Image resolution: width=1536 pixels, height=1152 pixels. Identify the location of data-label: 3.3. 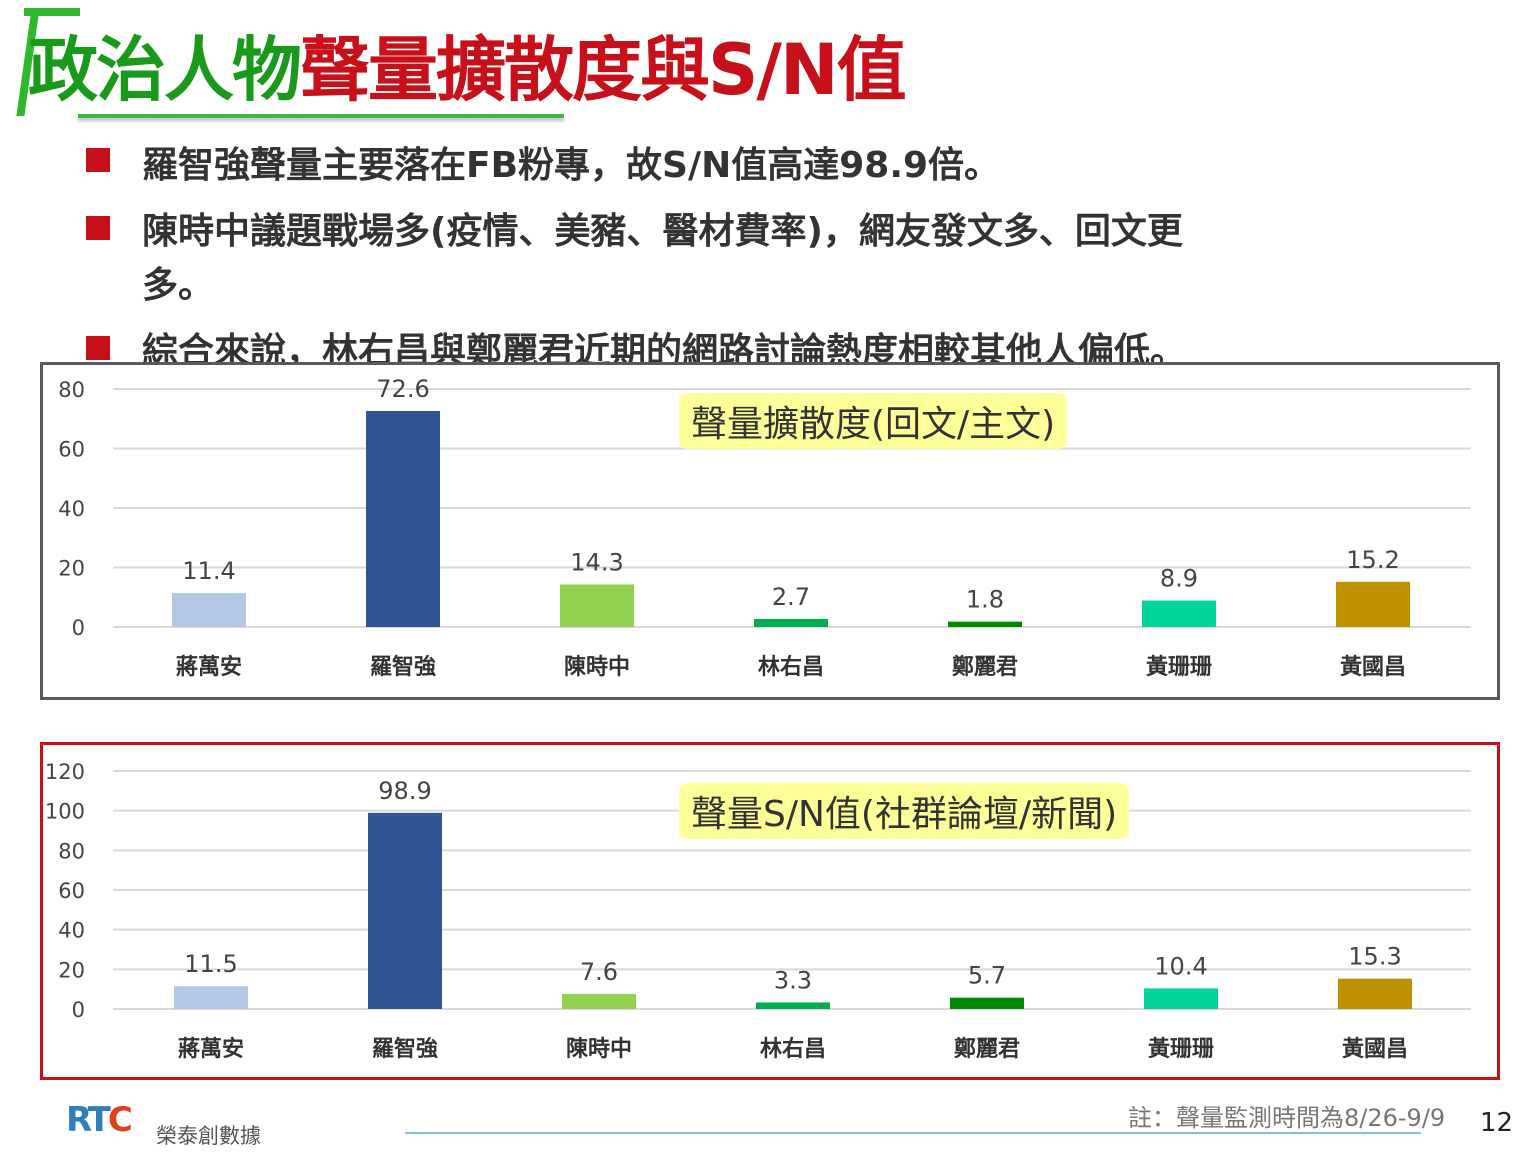
(793, 980).